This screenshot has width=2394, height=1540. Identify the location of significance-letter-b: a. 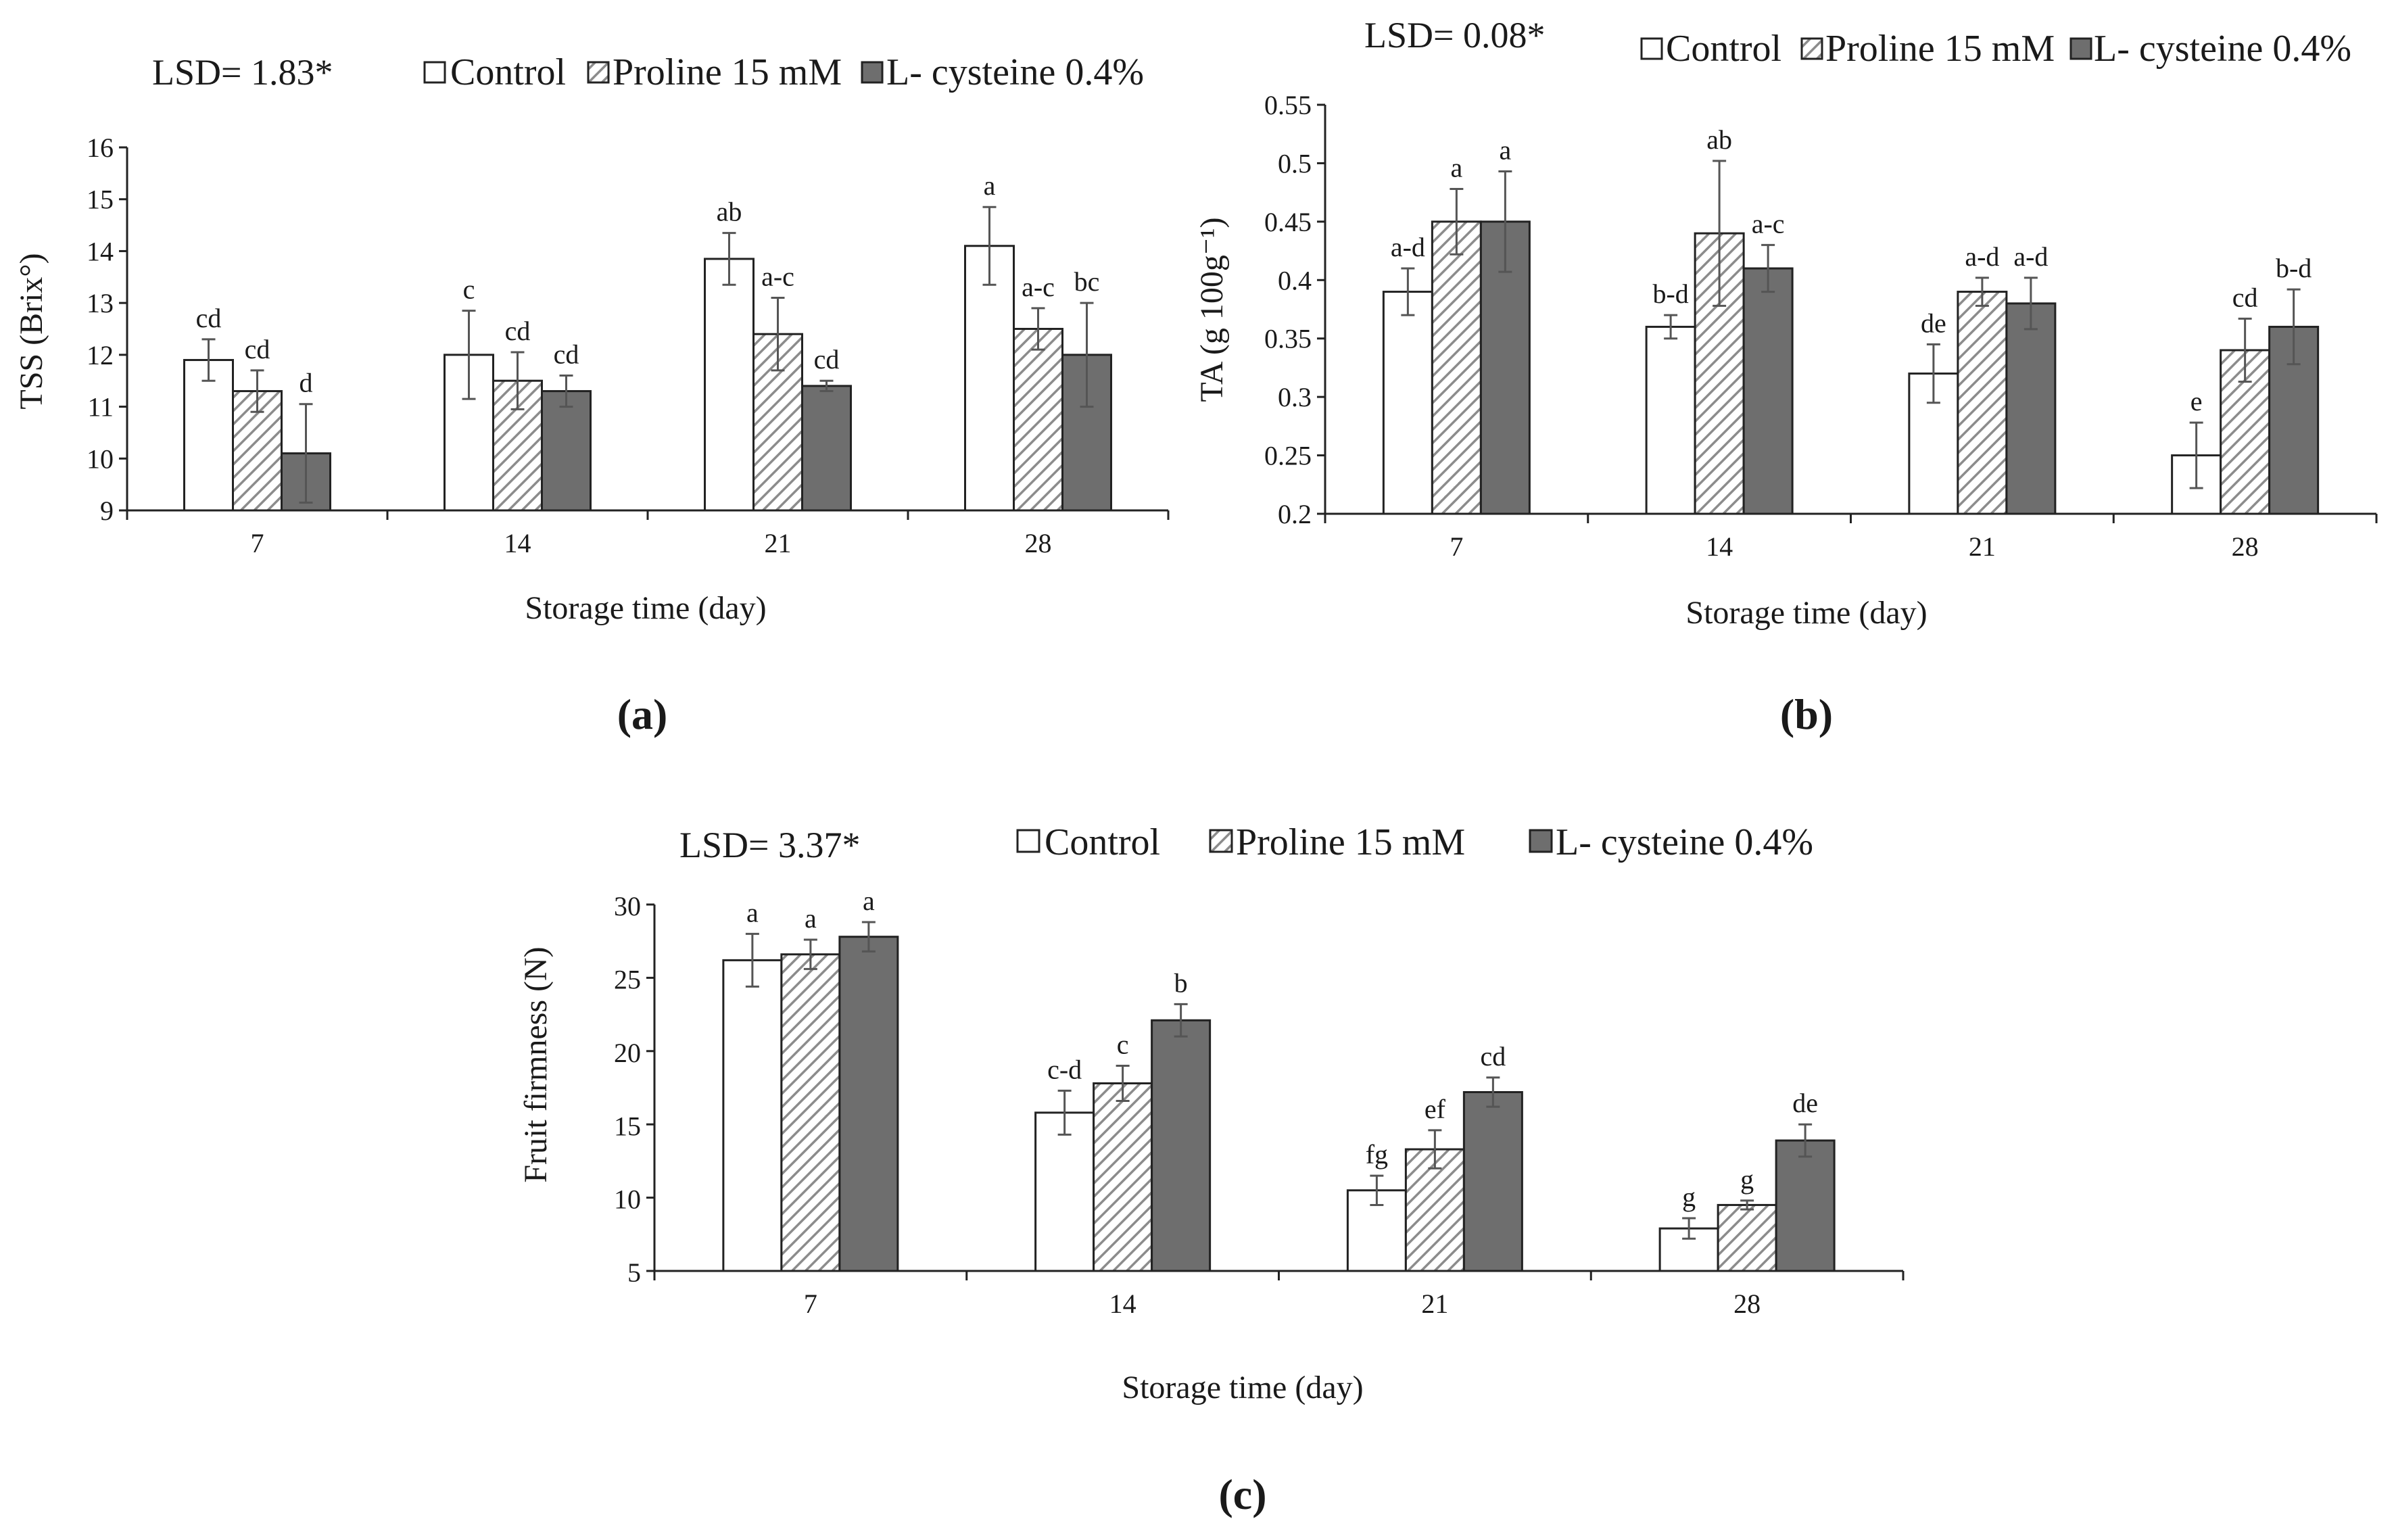
(1505, 150).